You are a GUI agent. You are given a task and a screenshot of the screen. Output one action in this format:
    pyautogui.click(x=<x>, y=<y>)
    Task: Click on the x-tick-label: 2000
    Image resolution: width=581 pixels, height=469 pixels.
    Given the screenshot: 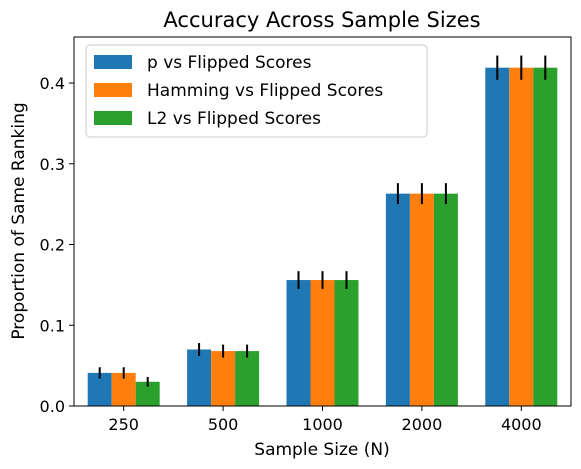 What is the action you would take?
    pyautogui.click(x=422, y=424)
    